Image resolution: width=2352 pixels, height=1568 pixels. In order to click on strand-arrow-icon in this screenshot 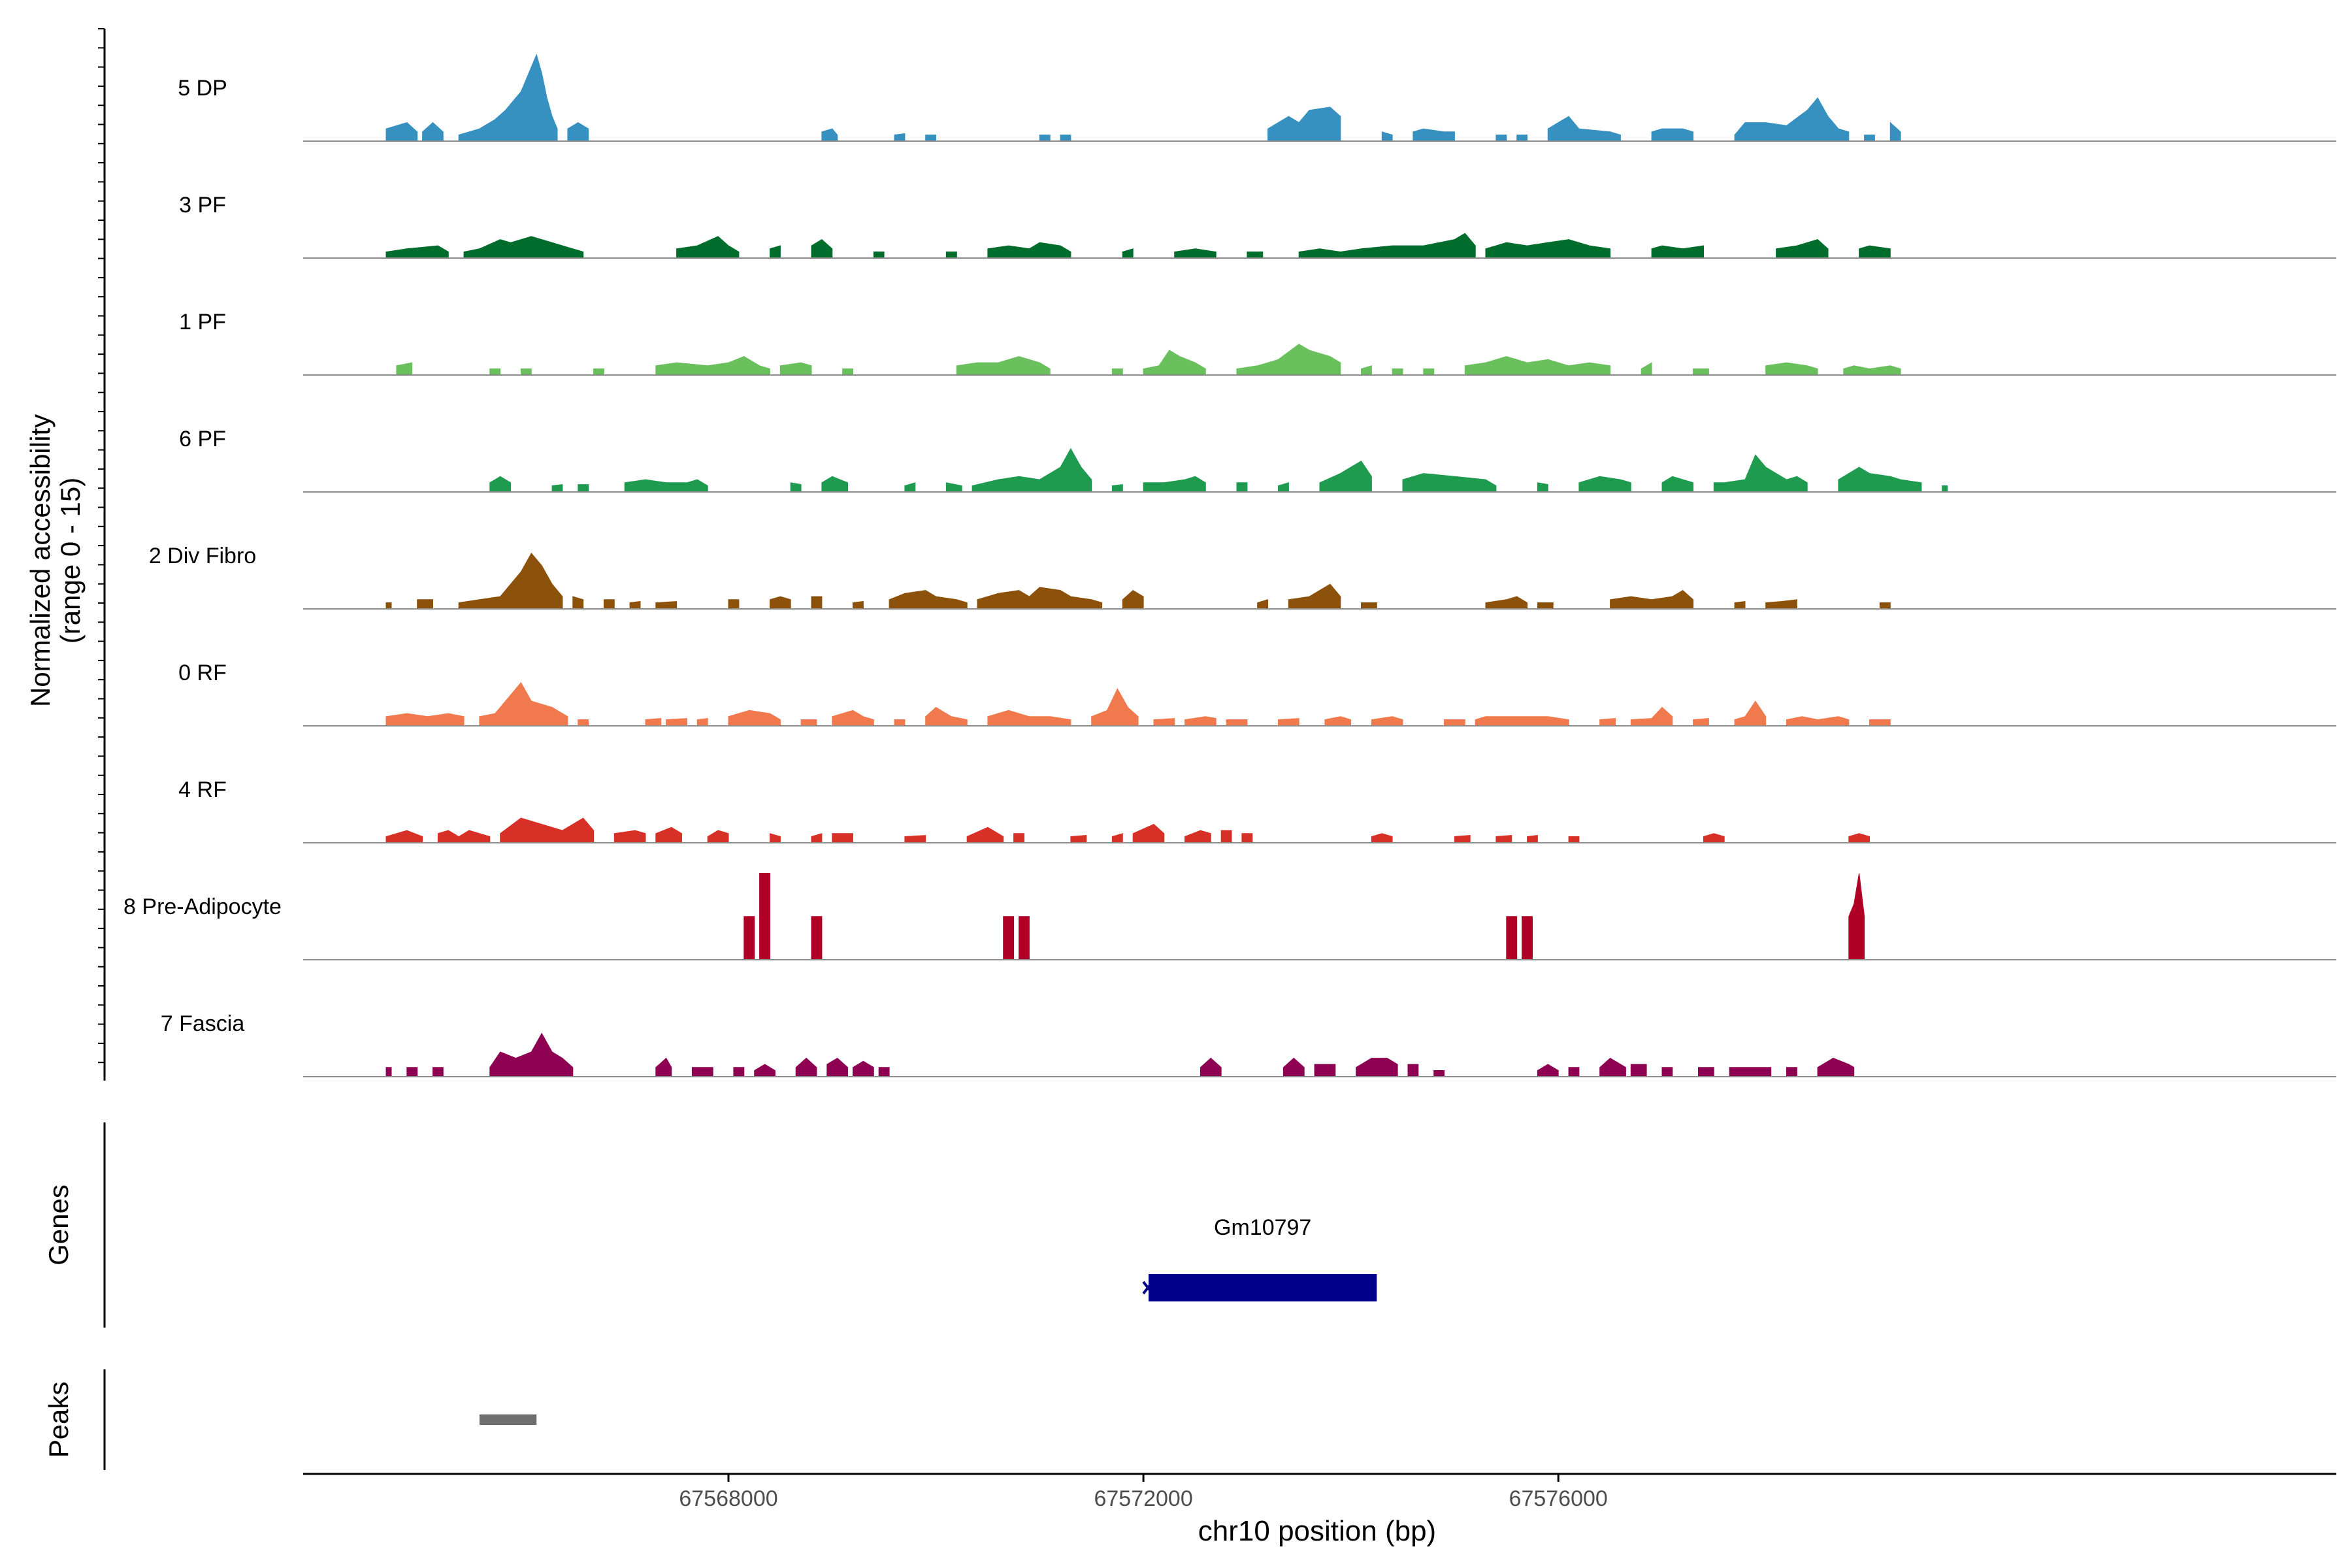, I will do `click(1148, 1288)`.